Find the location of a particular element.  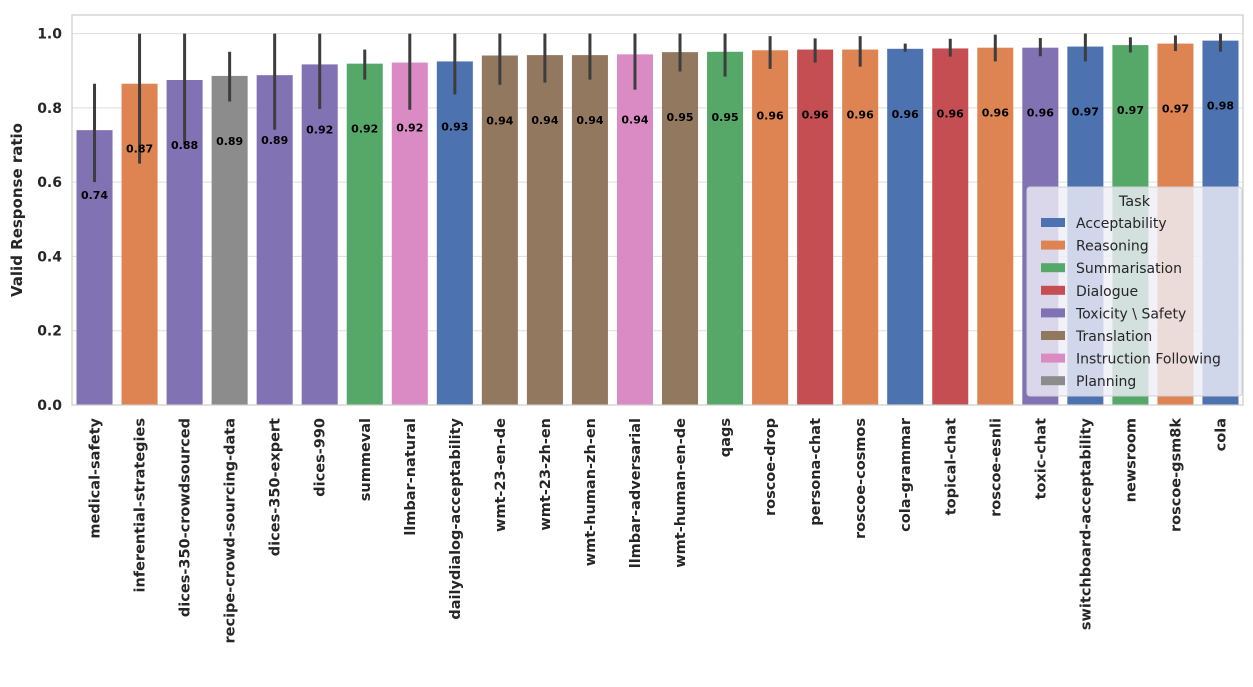

x-tick-label: roscoe-gsm8k is located at coordinates (1176, 475).